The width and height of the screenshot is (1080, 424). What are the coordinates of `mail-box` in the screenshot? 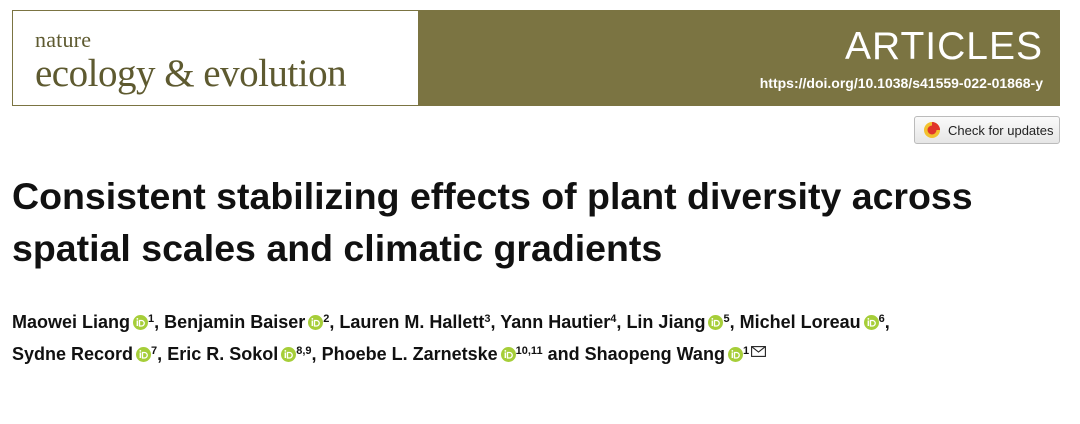 It's located at (759, 351).